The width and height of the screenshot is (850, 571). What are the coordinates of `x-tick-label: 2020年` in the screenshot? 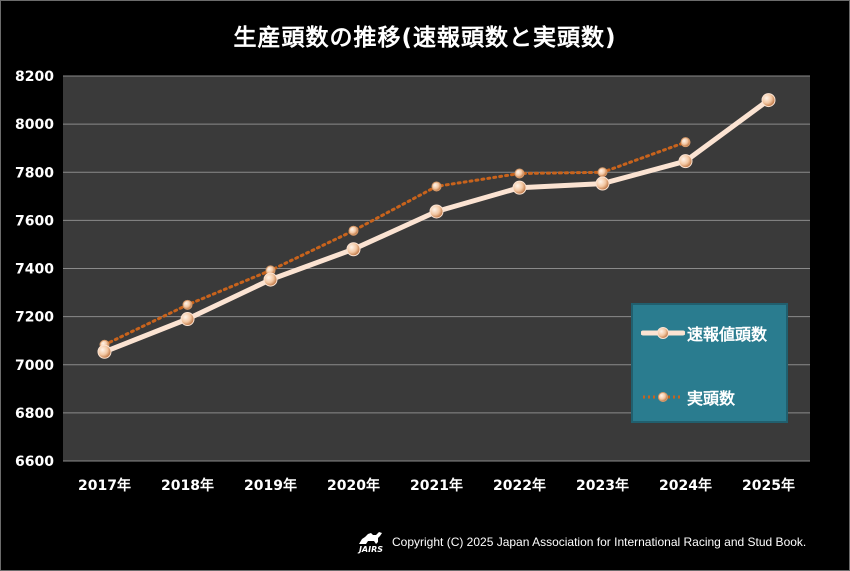 It's located at (353, 485).